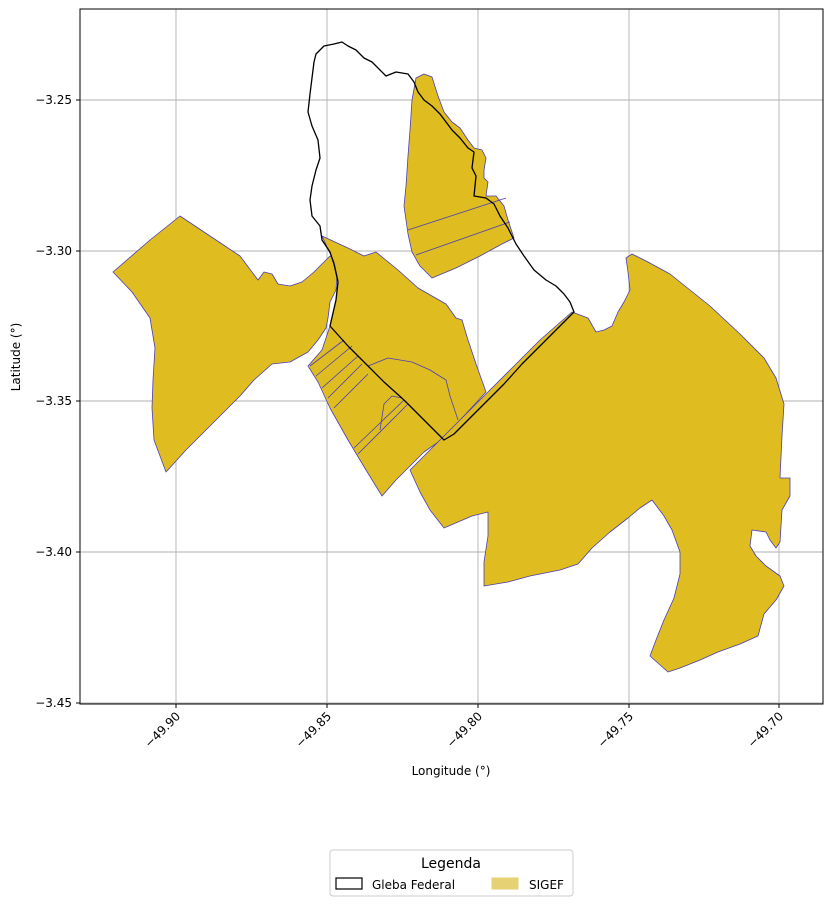 This screenshot has height=906, width=832. I want to click on legend-title: Legenda, so click(451, 864).